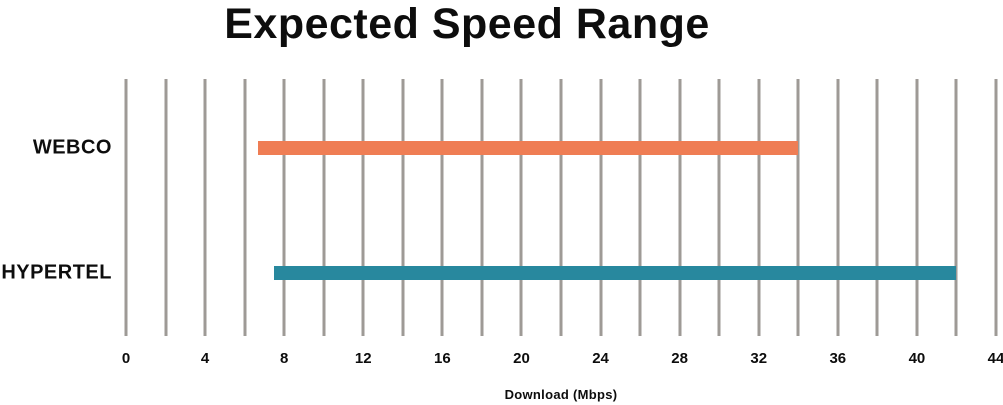 Image resolution: width=1003 pixels, height=405 pixels. I want to click on x-tick-label-8: 8, so click(284, 358).